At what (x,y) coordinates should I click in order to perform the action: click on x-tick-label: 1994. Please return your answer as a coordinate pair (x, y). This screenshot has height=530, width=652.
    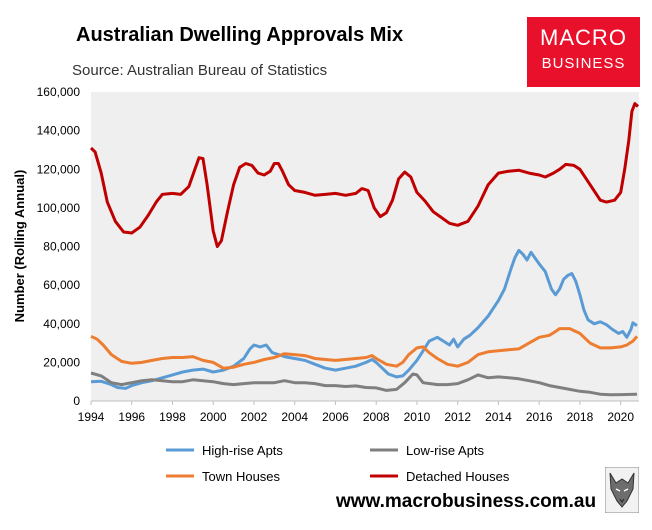
    Looking at the image, I should click on (91, 417).